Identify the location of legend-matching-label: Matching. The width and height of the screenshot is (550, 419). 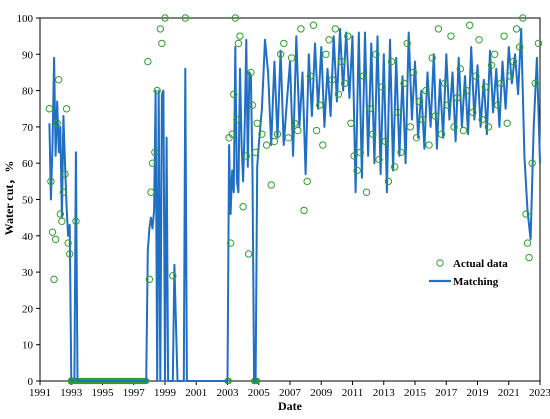
(476, 282).